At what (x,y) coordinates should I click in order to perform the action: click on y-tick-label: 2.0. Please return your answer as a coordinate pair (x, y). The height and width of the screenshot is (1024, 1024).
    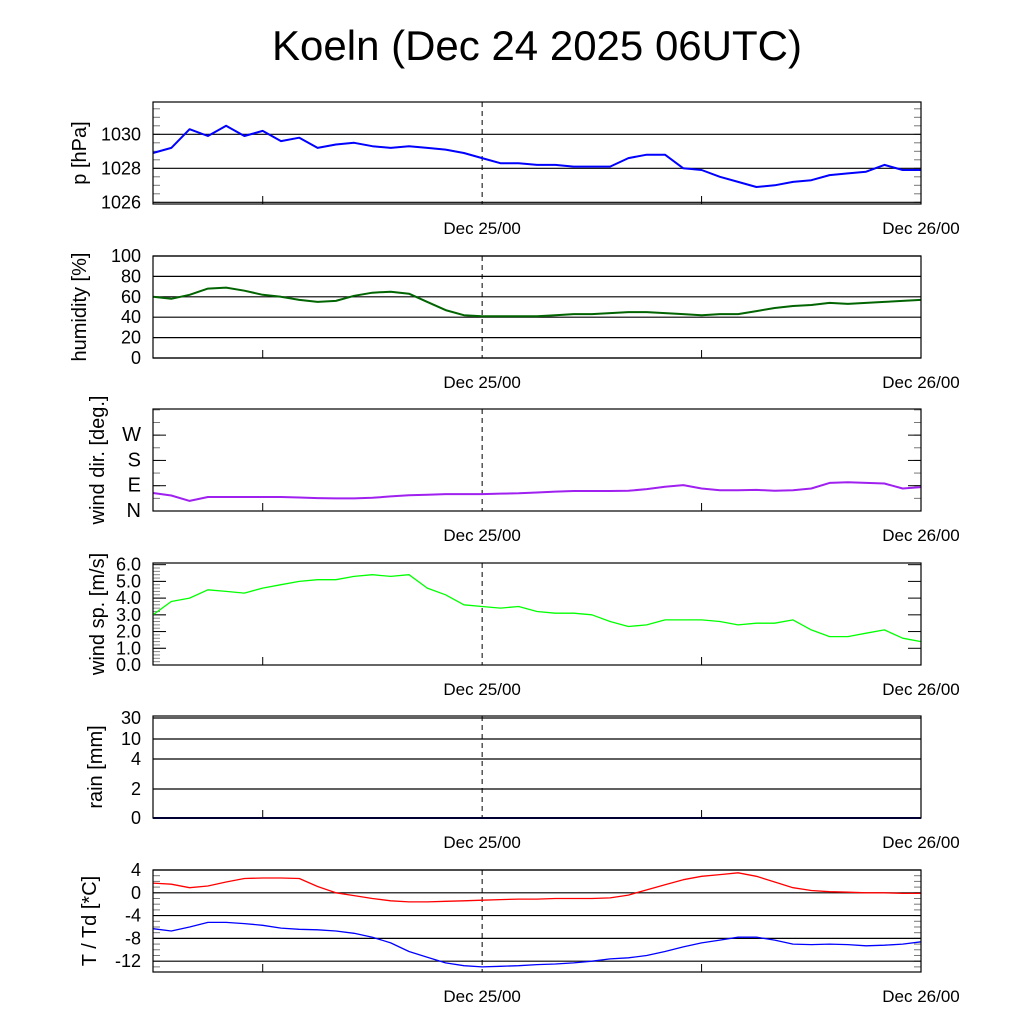
    Looking at the image, I should click on (128, 632).